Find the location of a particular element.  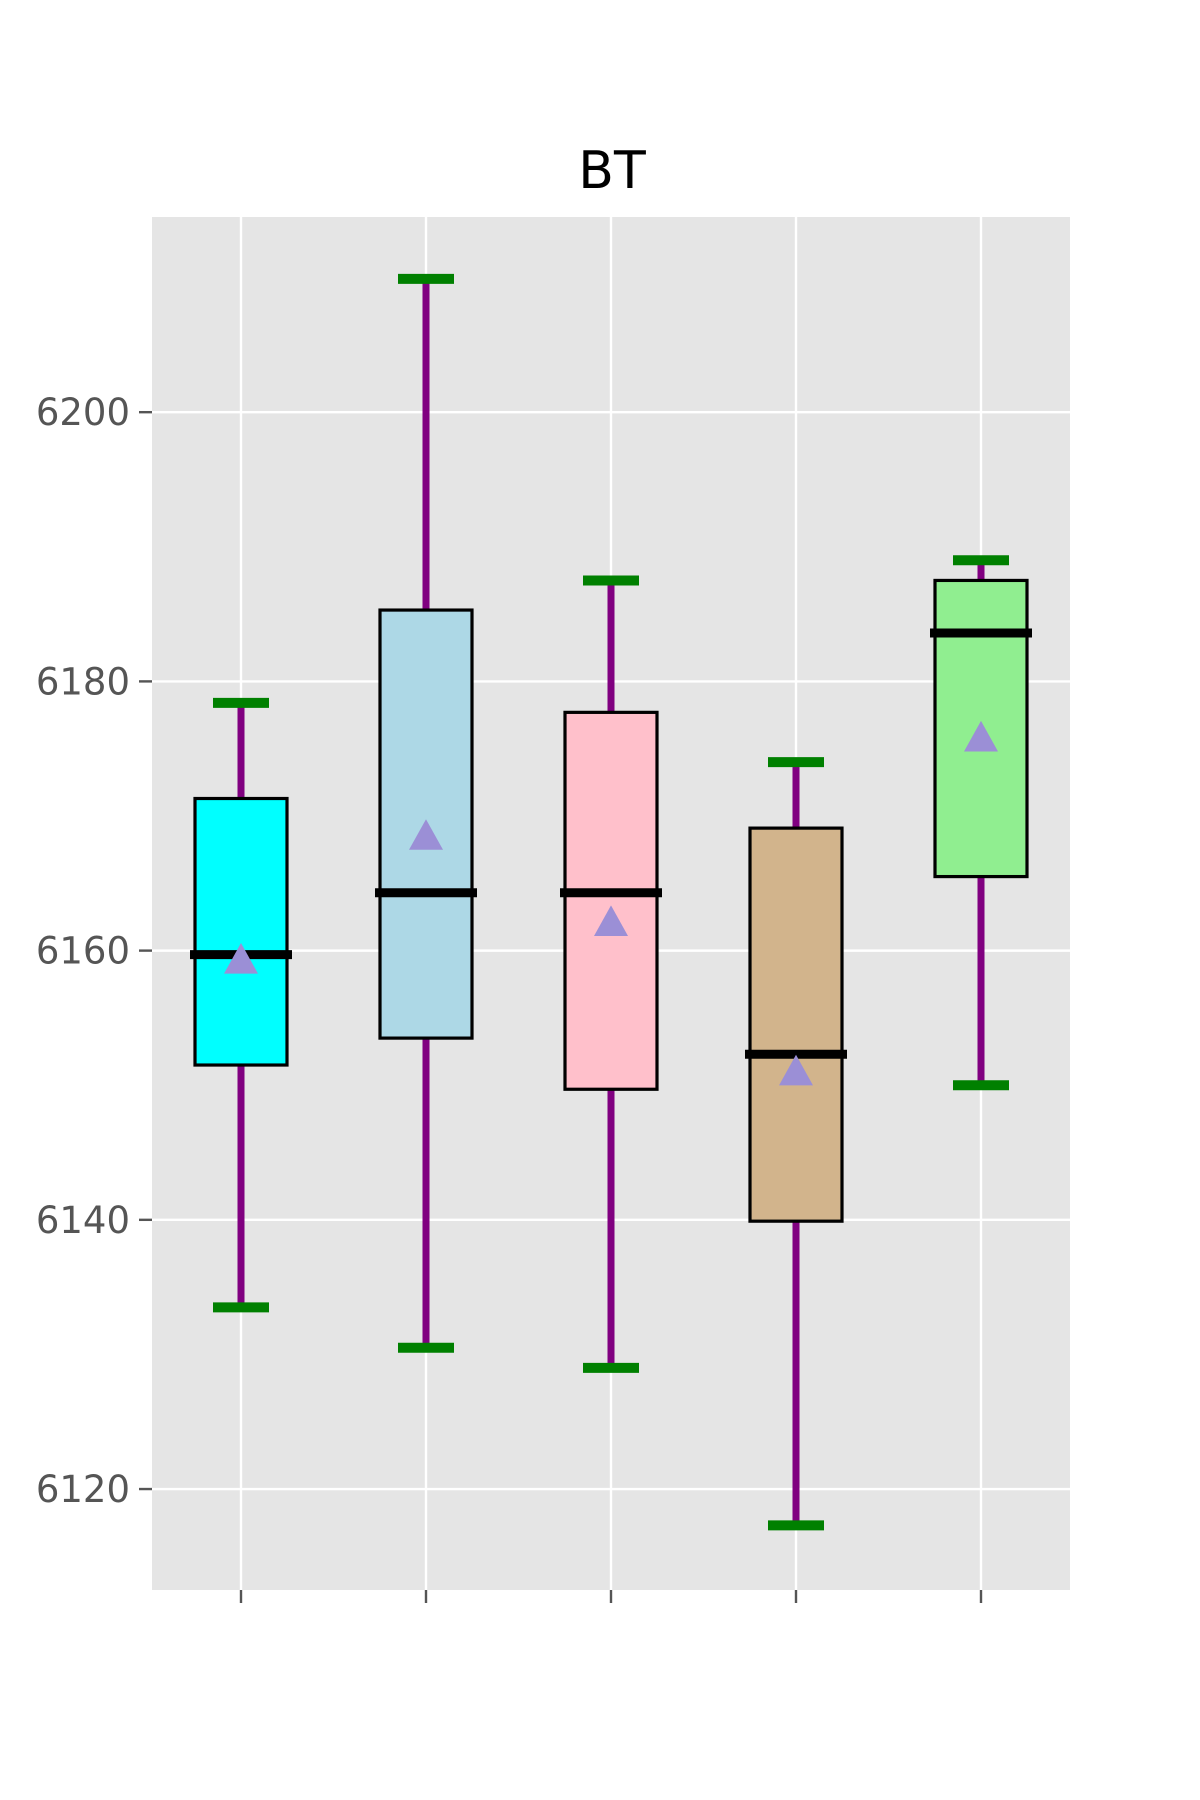

y-axis: 6120 6140 6160 6180 6200 is located at coordinates (94, 951).